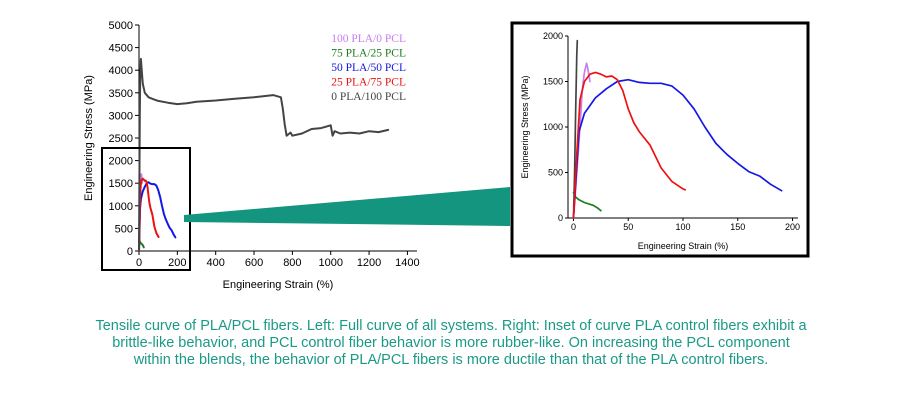  I want to click on legend-entry-75-pla-25-pcl: 75 PLA/25 PCL, so click(368, 54).